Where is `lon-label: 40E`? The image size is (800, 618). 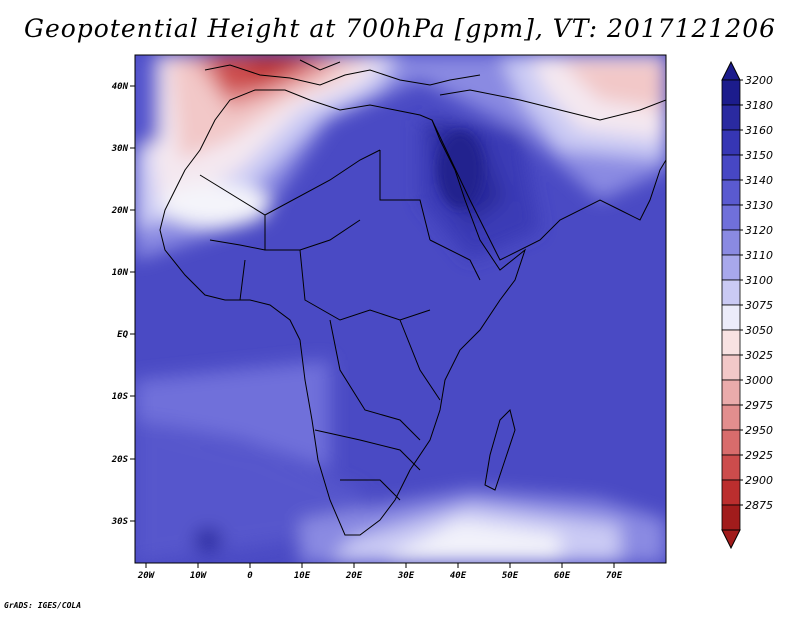 lon-label: 40E is located at coordinates (458, 576).